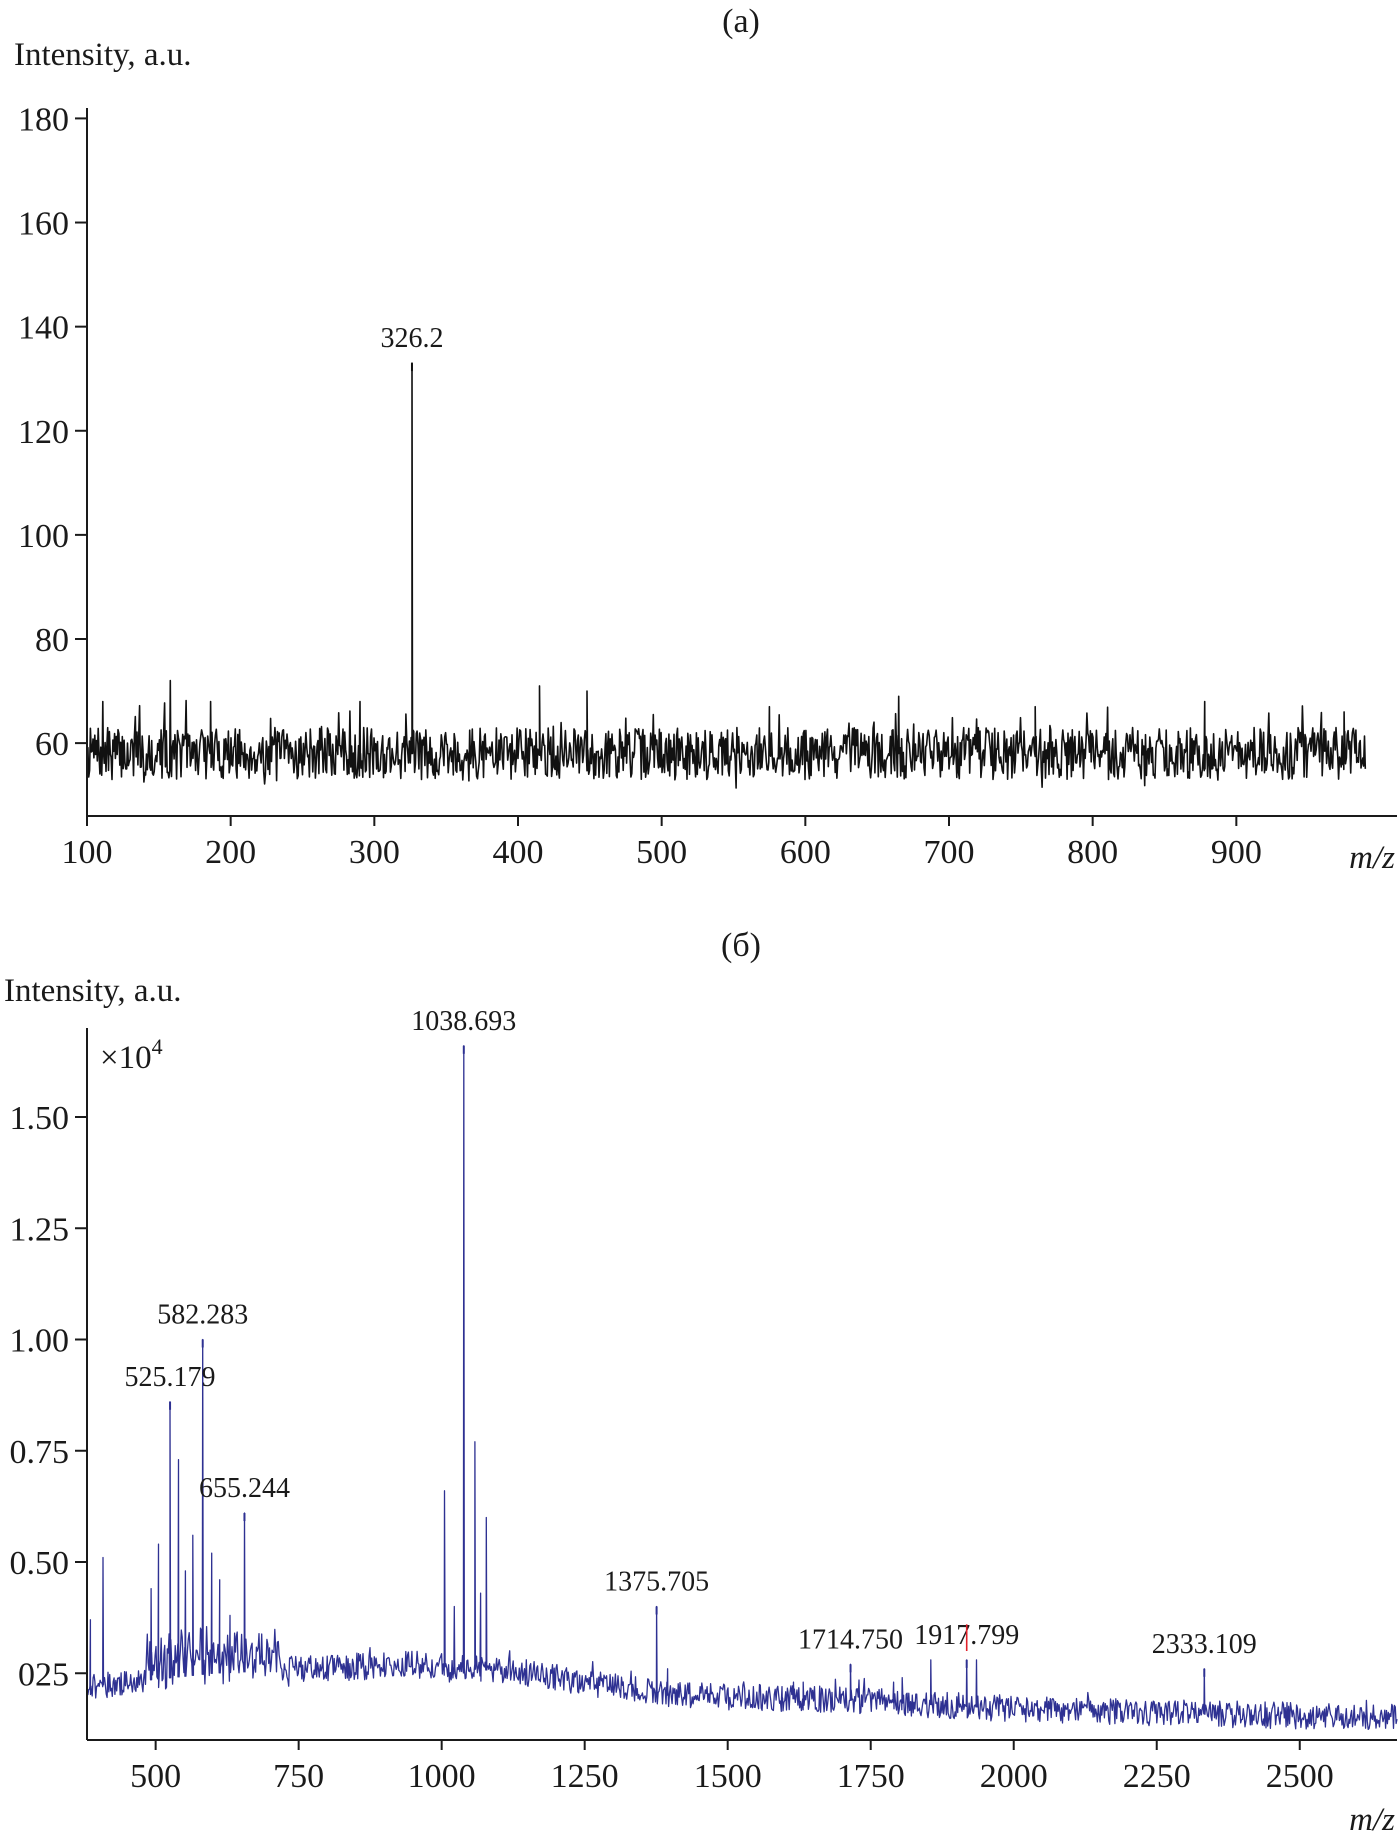 The height and width of the screenshot is (1838, 1399). Describe the element at coordinates (1372, 1820) in the screenshot. I see `panel-b-x-axis-title: m/z` at that location.